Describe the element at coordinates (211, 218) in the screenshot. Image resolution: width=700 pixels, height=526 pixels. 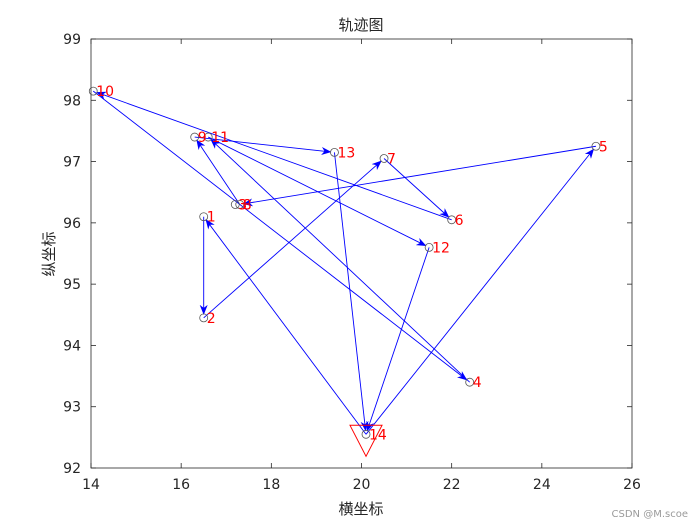
I see `point-label: 1` at that location.